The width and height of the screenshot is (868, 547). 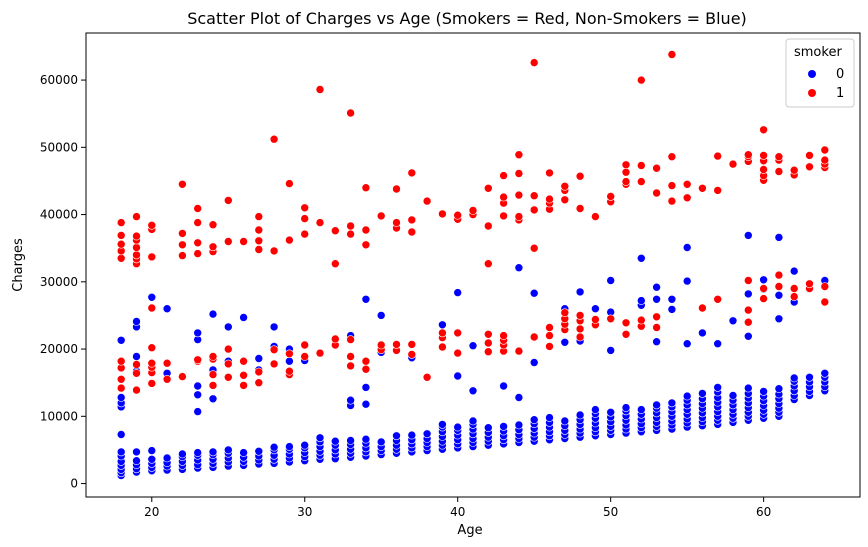 What do you see at coordinates (457, 512) in the screenshot?
I see `x-tick-label: 40` at bounding box center [457, 512].